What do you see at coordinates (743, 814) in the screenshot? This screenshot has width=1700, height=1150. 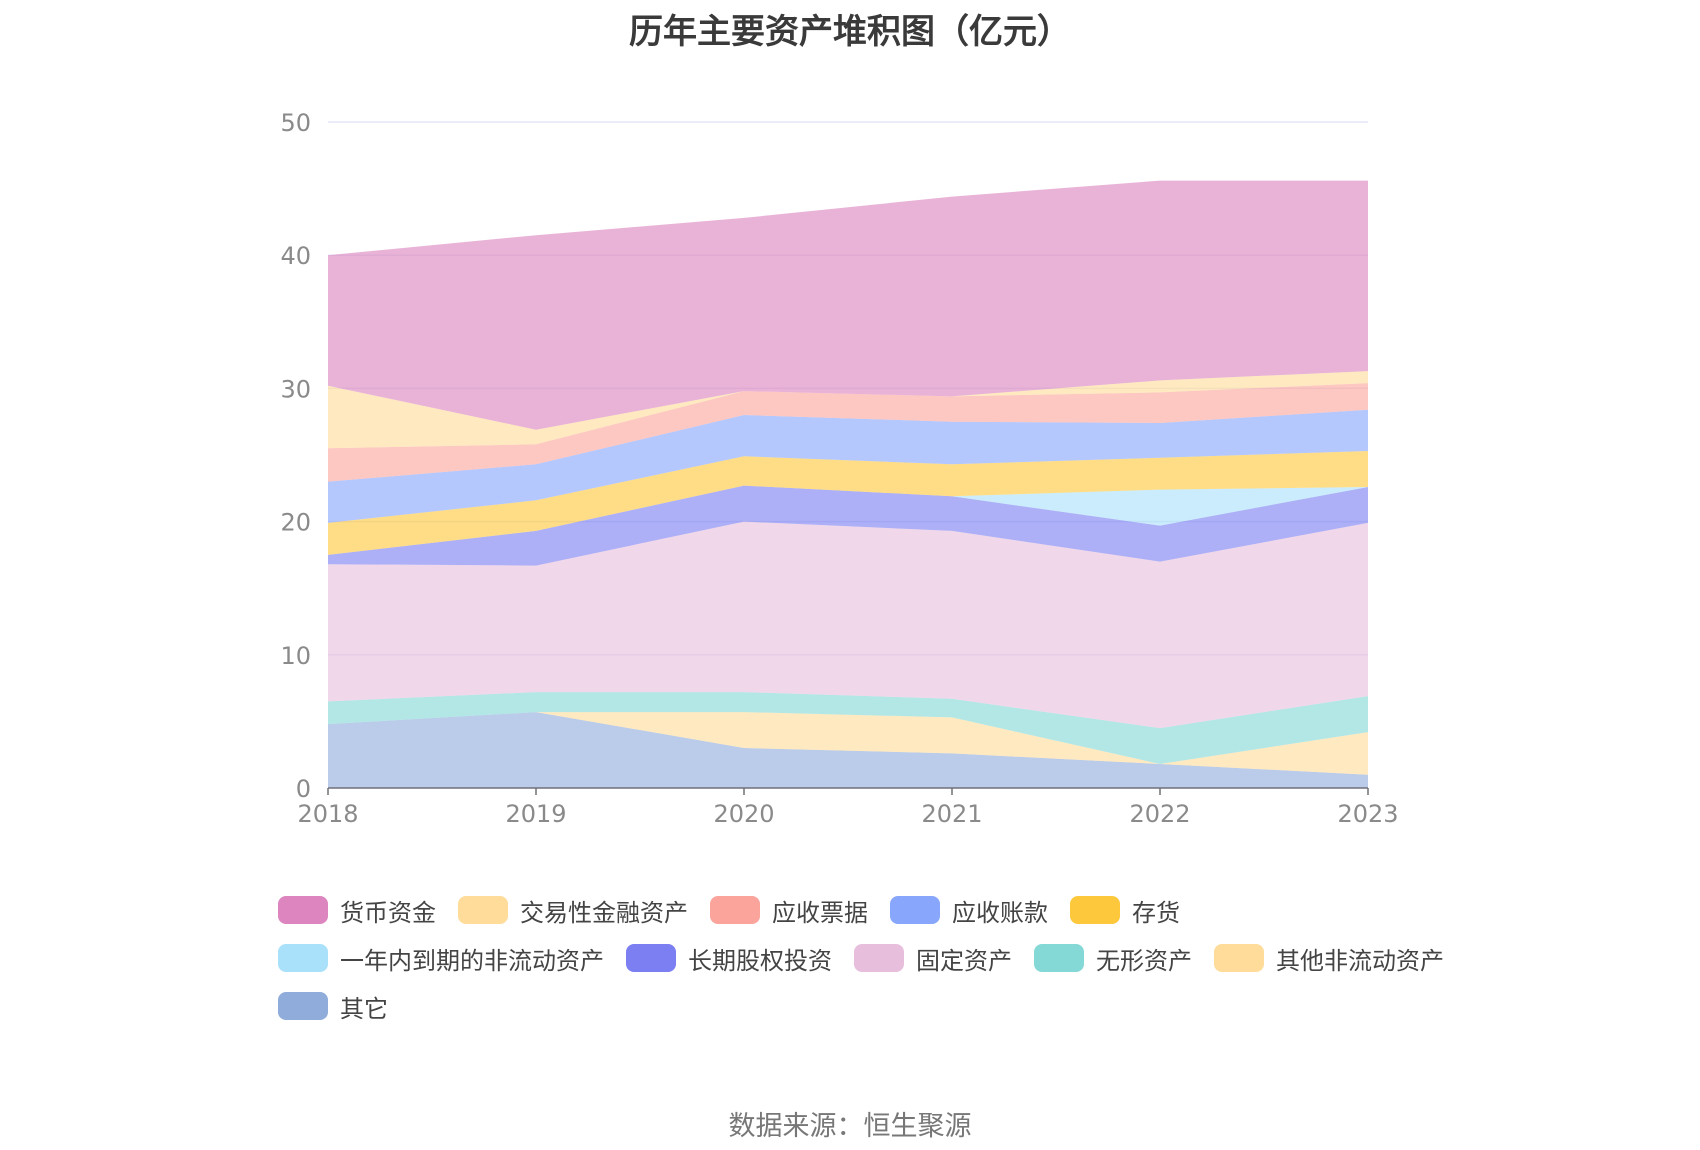 I see `x-tick-label: 2020` at bounding box center [743, 814].